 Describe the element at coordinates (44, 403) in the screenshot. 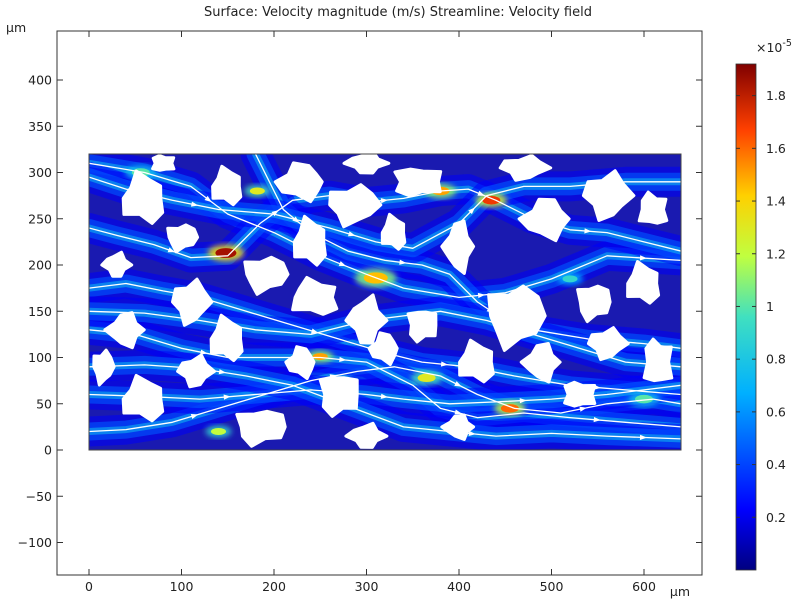

I see `y-tick-label: 50` at that location.